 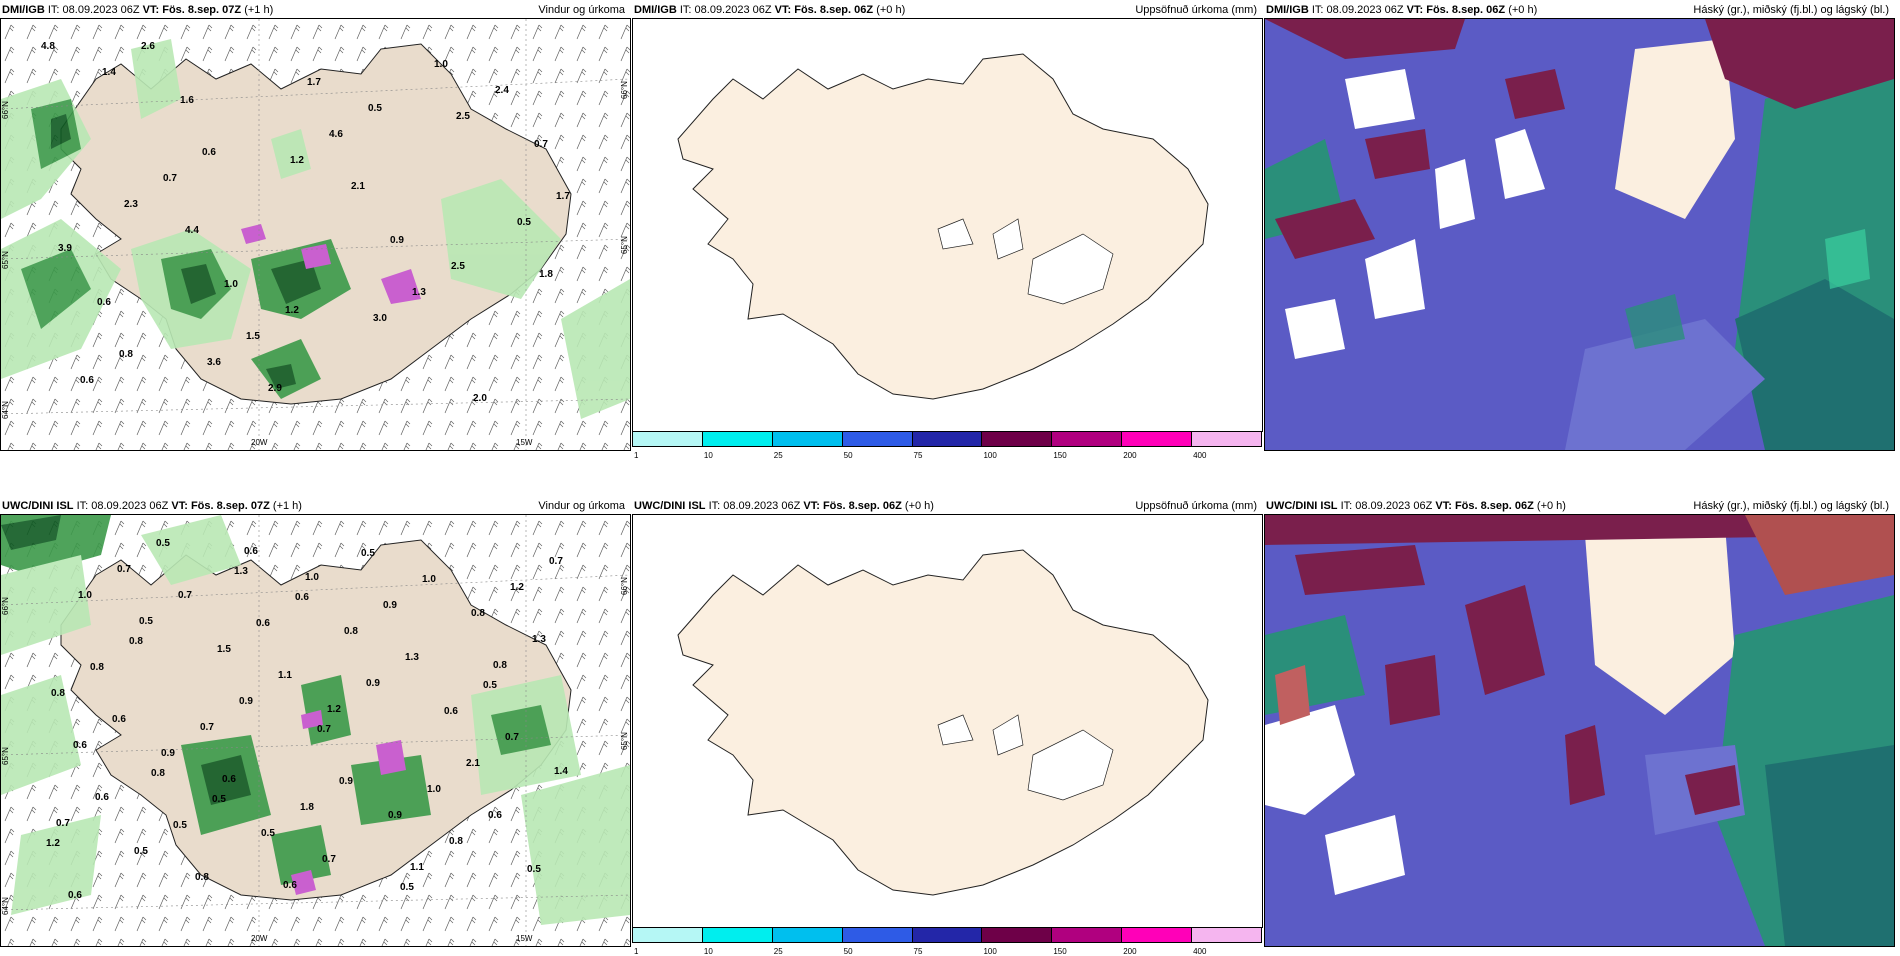 I want to click on model-name: UWC/DINI ISL, so click(x=670, y=506).